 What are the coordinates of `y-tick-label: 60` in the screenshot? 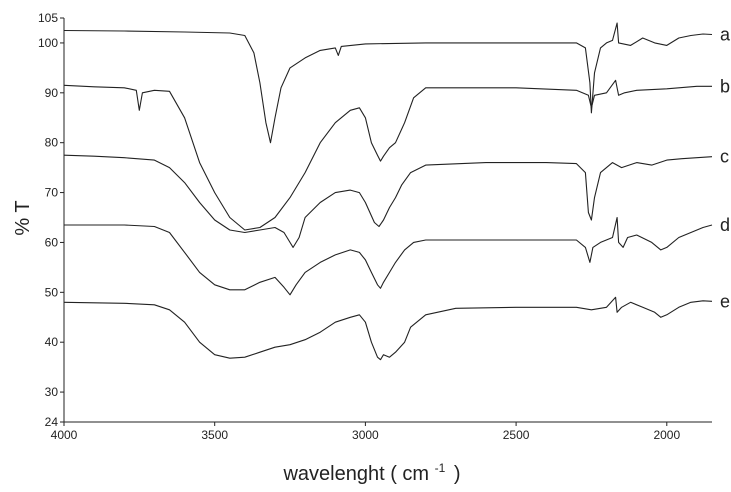 It's located at (52, 242).